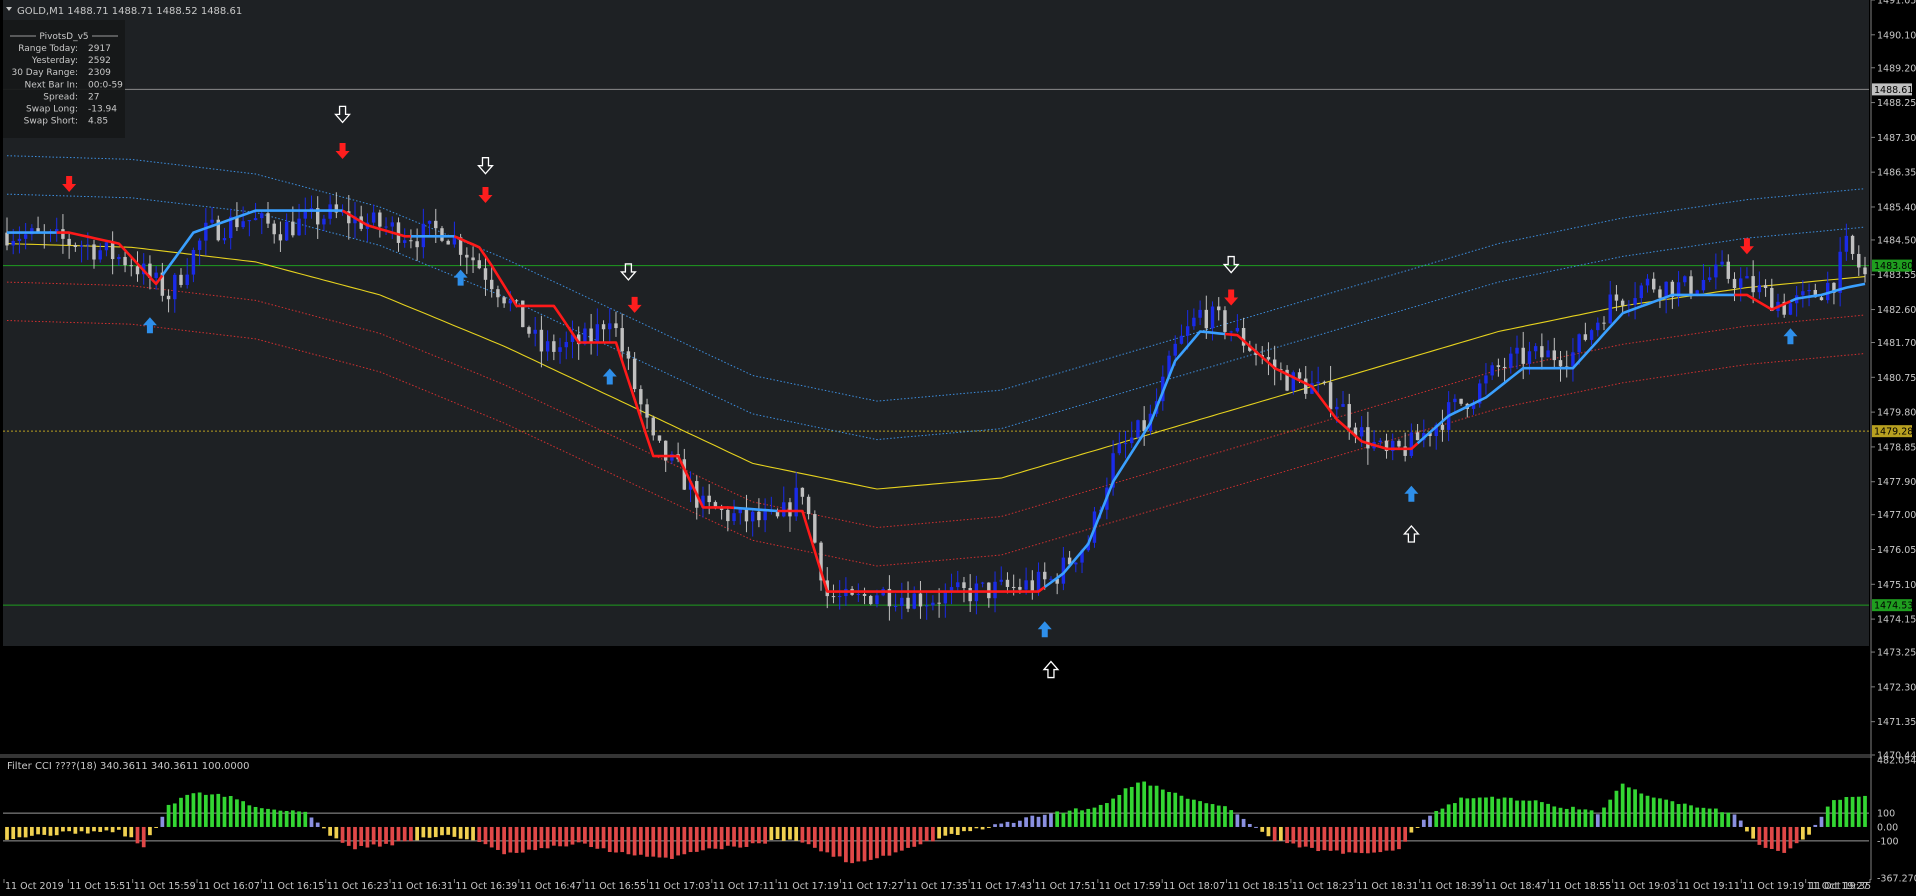 The height and width of the screenshot is (896, 1916). I want to click on price-tick-label: 1473.25, so click(1896, 653).